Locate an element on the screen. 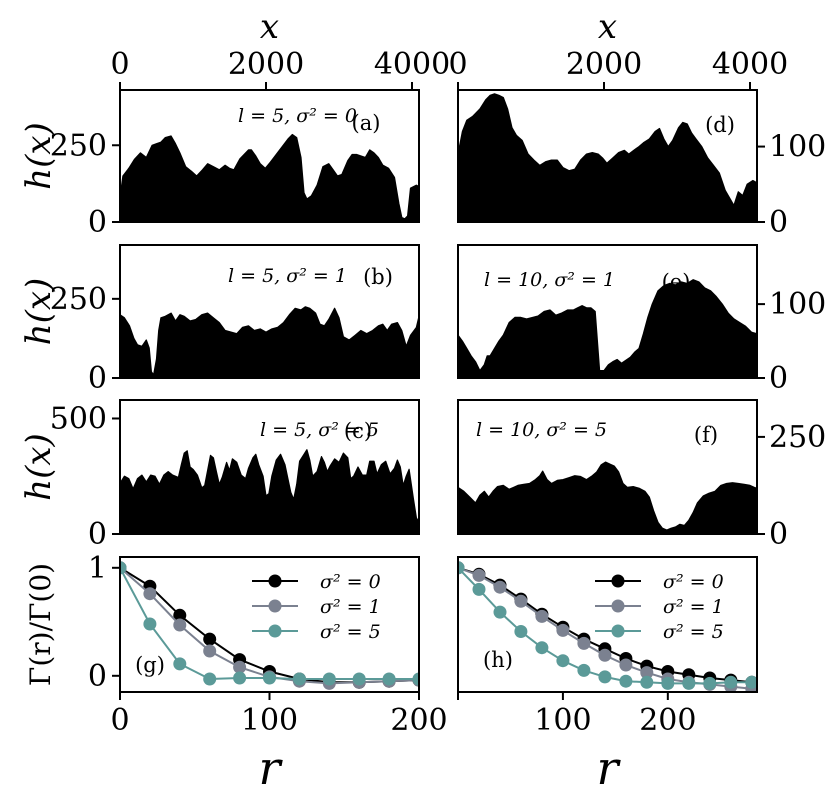 Image resolution: width=830 pixels, height=804 pixels. legend-label-h-0: σ² = 0 is located at coordinates (693, 582).